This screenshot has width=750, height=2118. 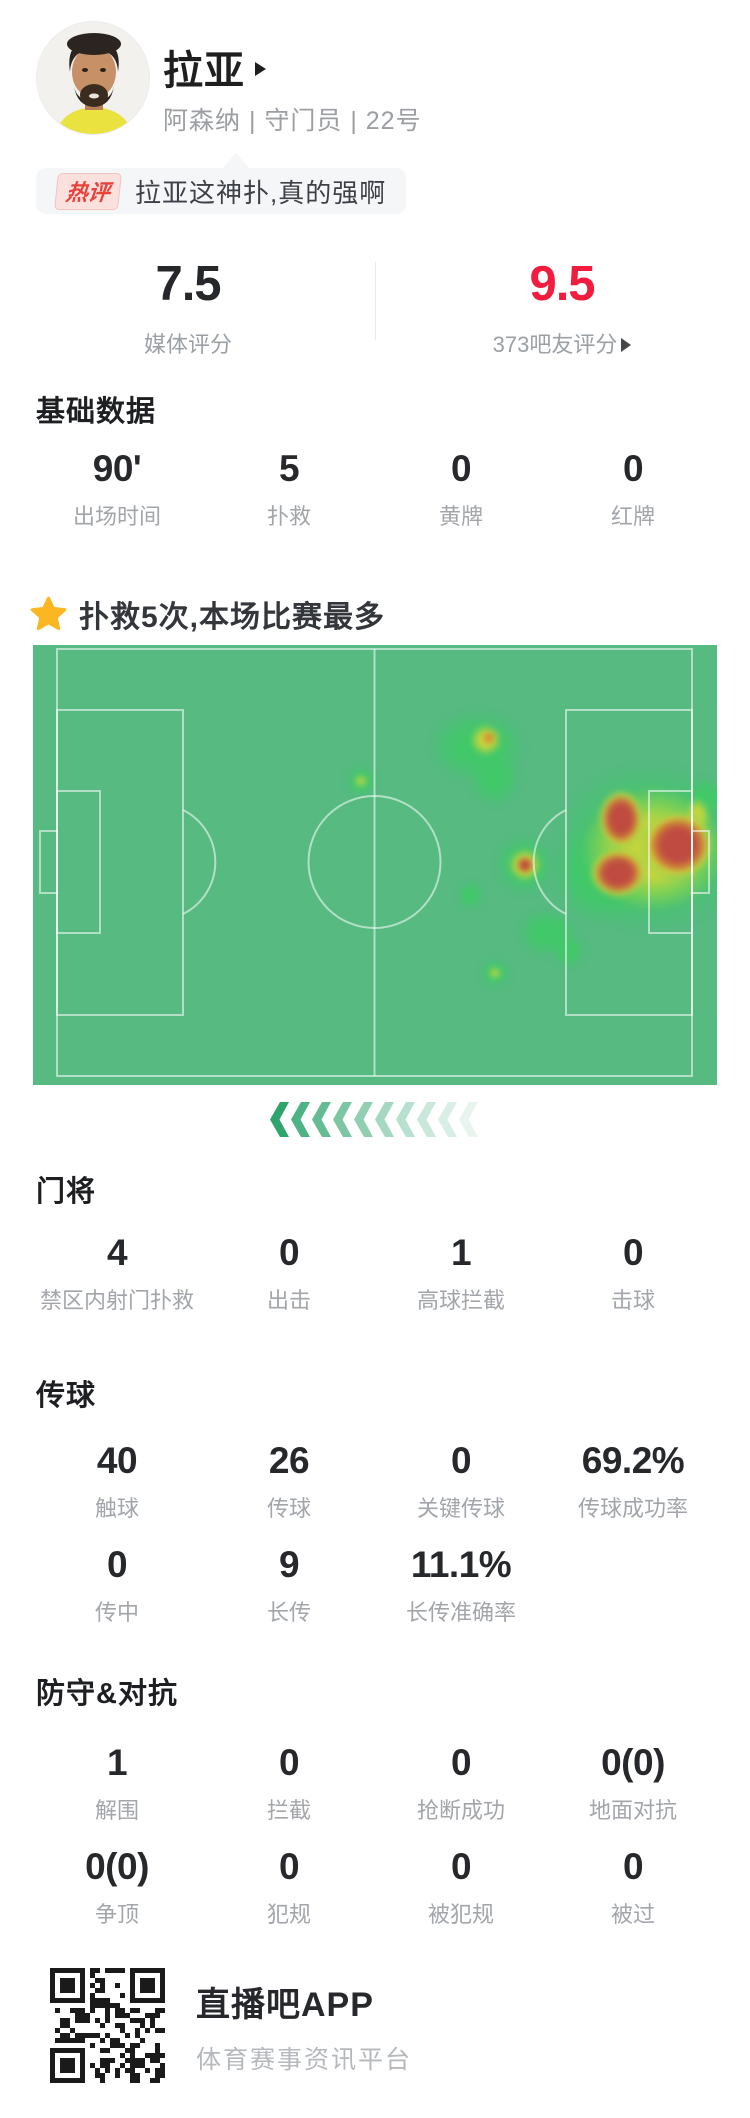 I want to click on section-title-defense: 防守&对抗, so click(x=107, y=1694).